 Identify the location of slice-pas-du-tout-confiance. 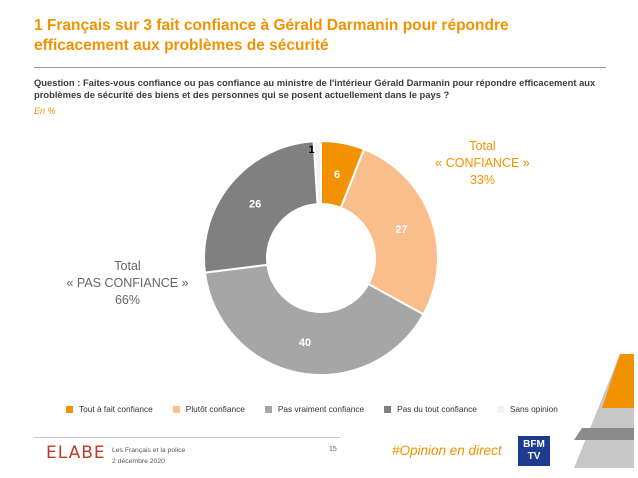
(261, 207).